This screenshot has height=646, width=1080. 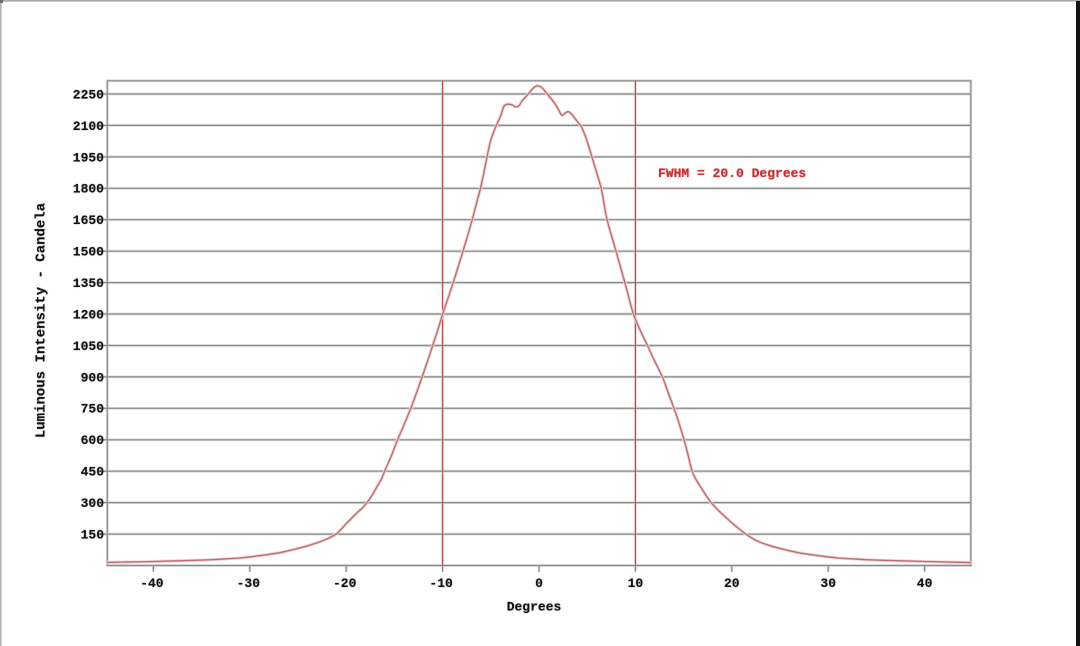 I want to click on svg-text: -40, so click(x=152, y=583).